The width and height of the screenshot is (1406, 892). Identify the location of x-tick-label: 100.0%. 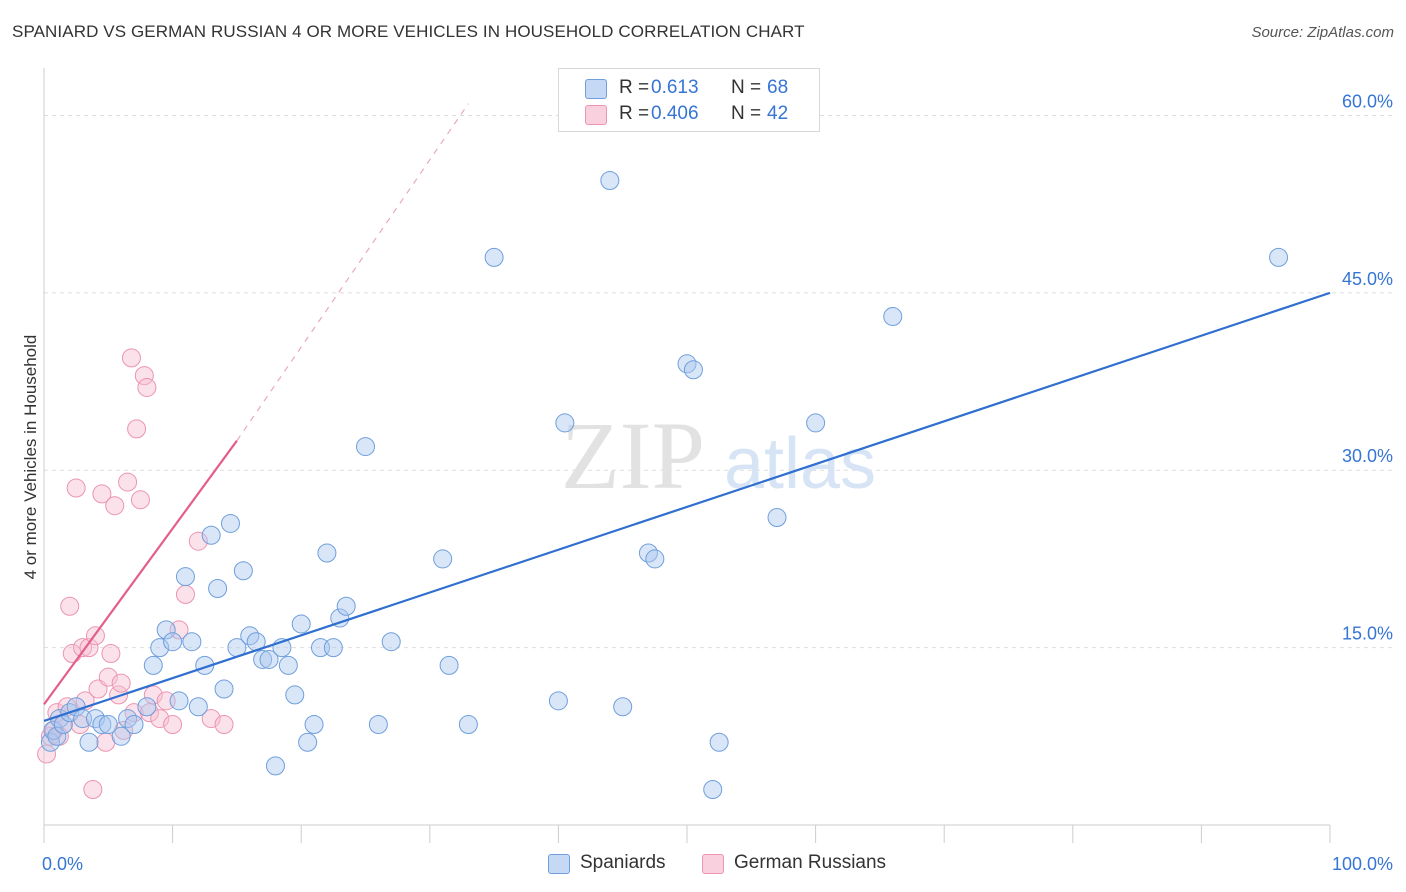
(1362, 864).